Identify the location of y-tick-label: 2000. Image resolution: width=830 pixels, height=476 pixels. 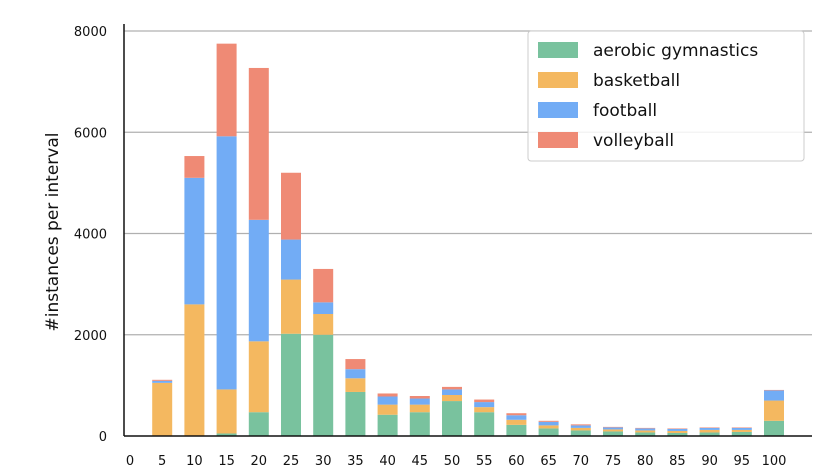
(90, 336).